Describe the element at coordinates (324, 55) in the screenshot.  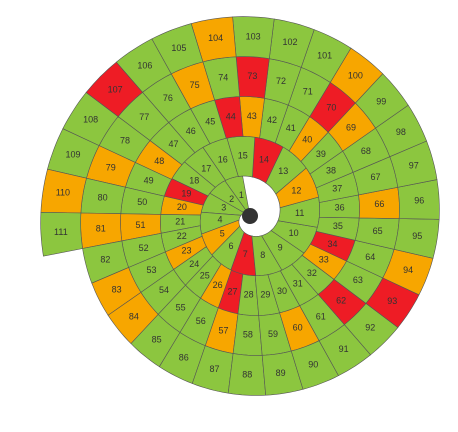
I see `cell-label: 101` at that location.